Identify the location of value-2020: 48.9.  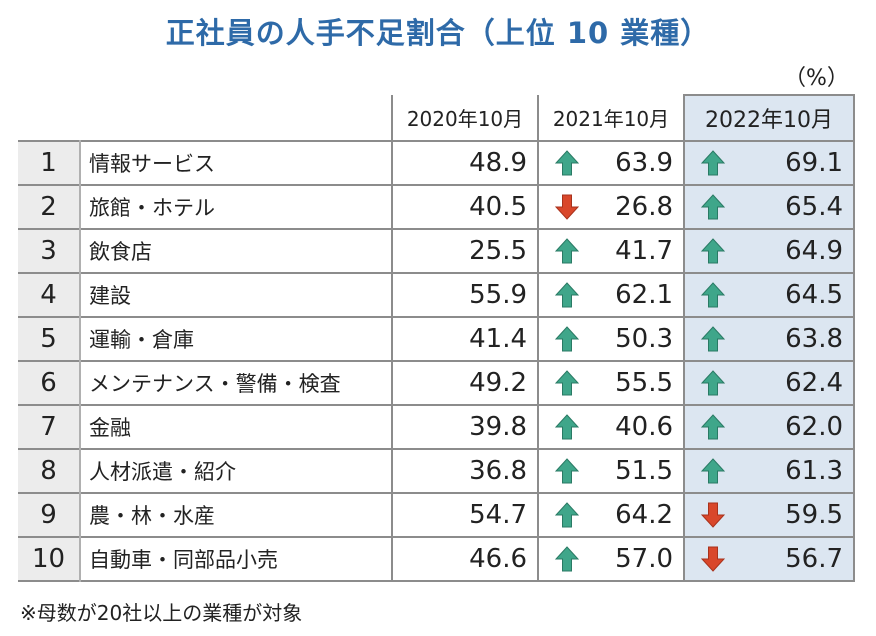
(498, 163).